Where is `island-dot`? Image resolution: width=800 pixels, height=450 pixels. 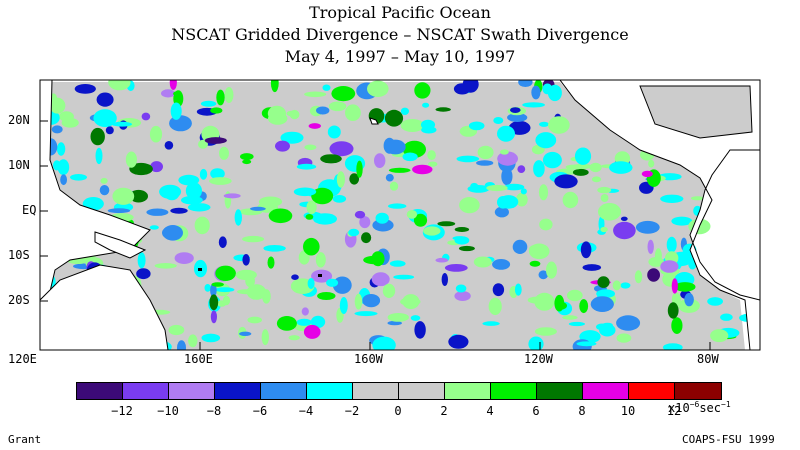
island-dot is located at coordinates (200, 269).